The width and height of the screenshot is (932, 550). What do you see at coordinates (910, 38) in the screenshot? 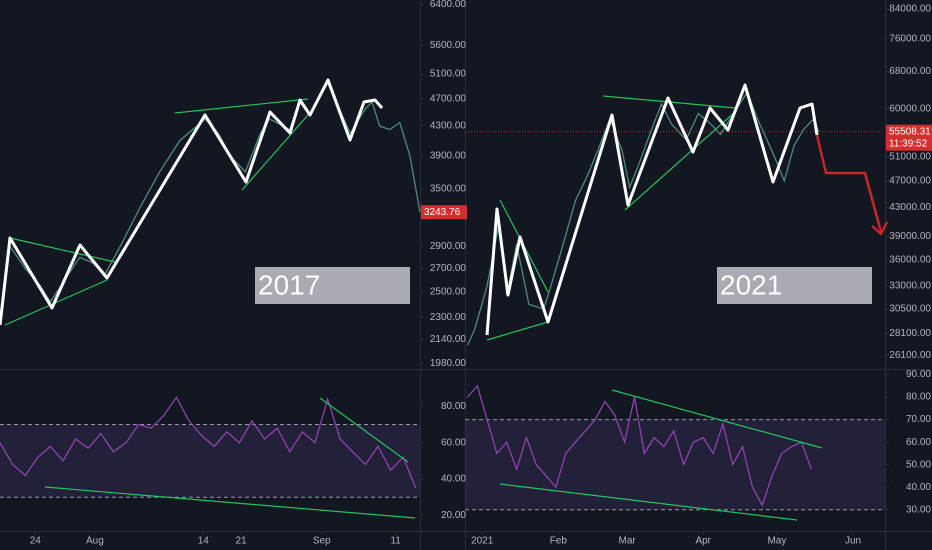
I see `y-tick-label: 76000.00` at bounding box center [910, 38].